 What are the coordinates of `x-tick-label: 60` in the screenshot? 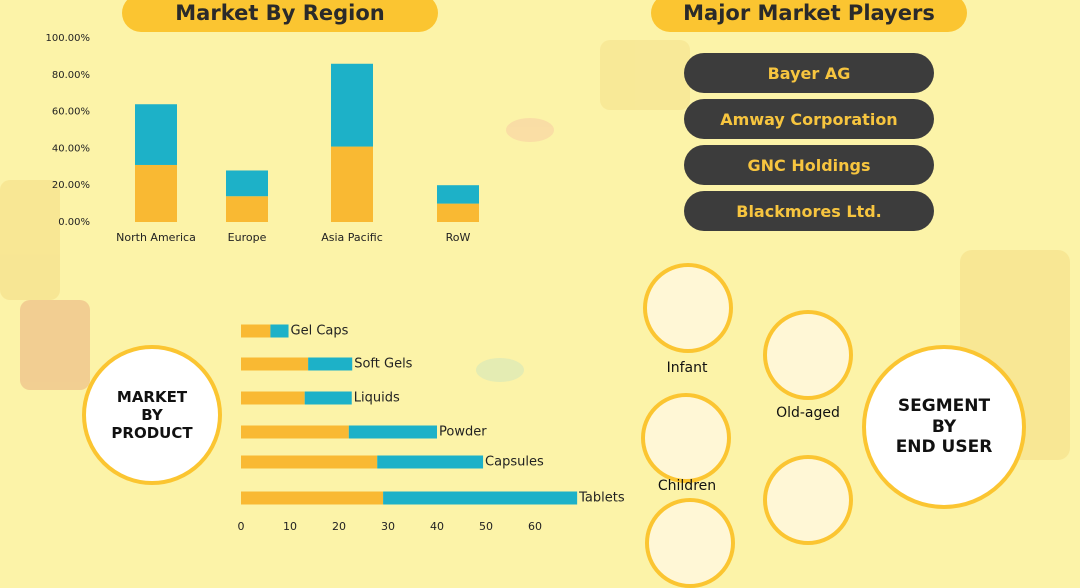 It's located at (535, 526).